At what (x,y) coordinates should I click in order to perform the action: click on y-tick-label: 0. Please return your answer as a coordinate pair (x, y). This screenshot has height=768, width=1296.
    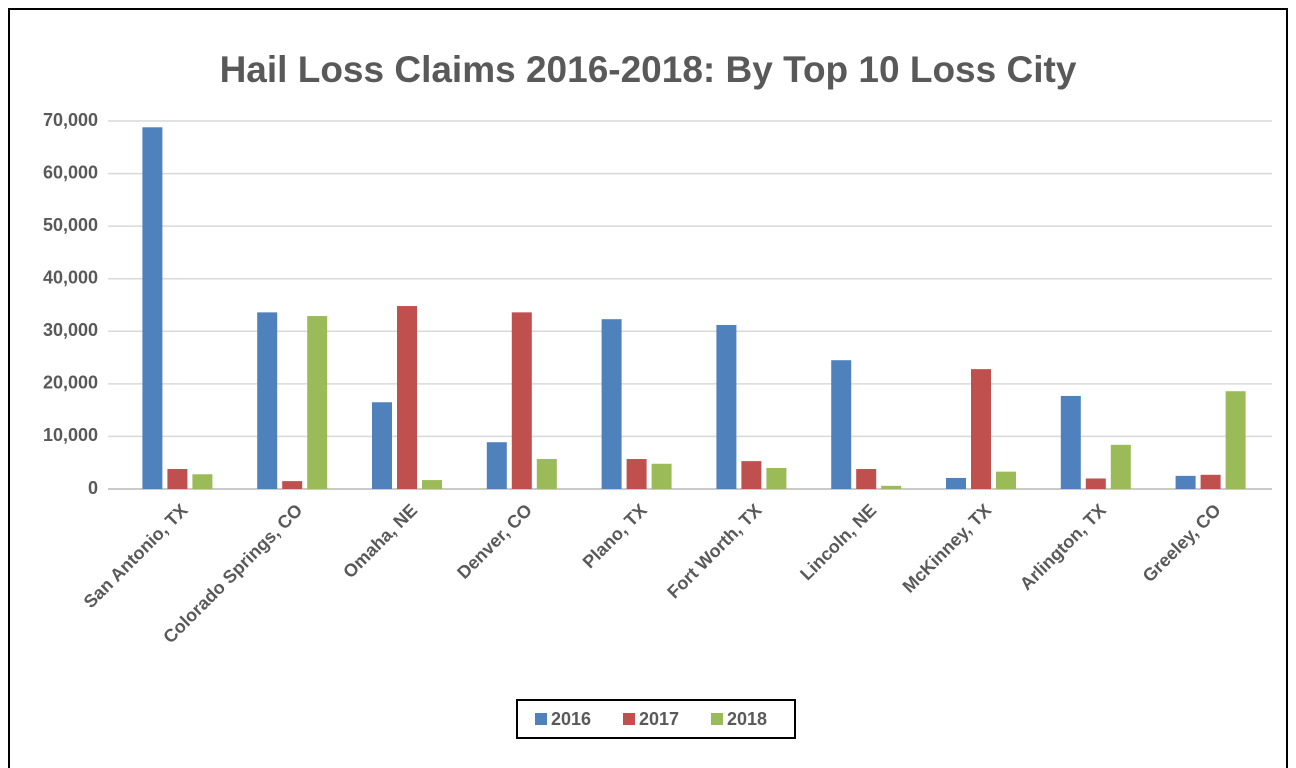
    Looking at the image, I should click on (93, 488).